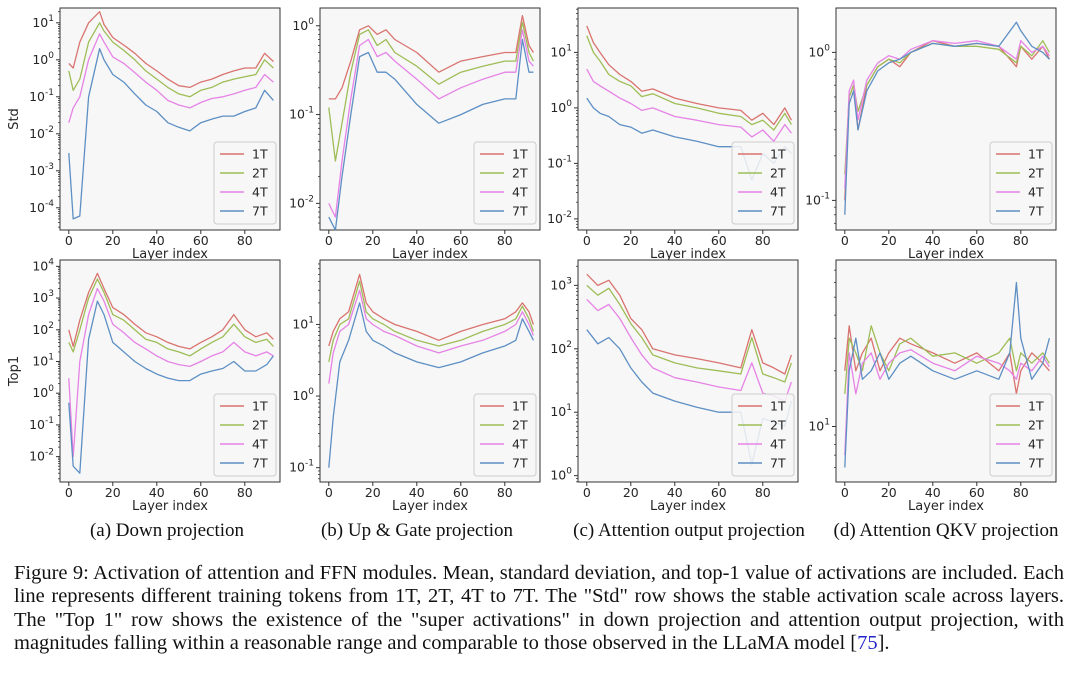 The width and height of the screenshot is (1073, 692). What do you see at coordinates (14, 371) in the screenshot?
I see `y-axis-label: Top1` at bounding box center [14, 371].